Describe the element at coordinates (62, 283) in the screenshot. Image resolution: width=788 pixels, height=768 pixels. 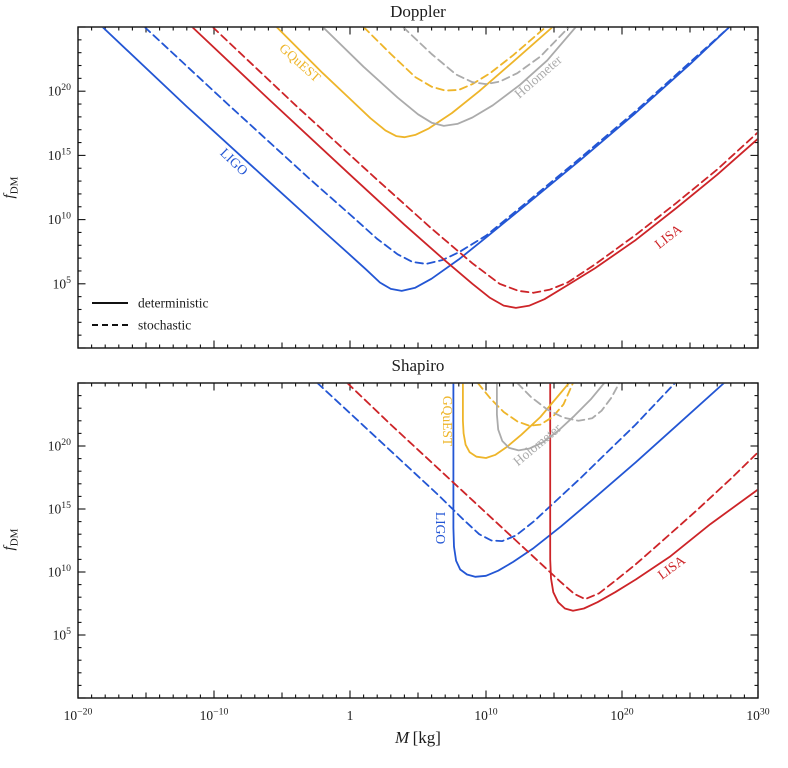
I see `doppler-y-tick-label: 105` at that location.